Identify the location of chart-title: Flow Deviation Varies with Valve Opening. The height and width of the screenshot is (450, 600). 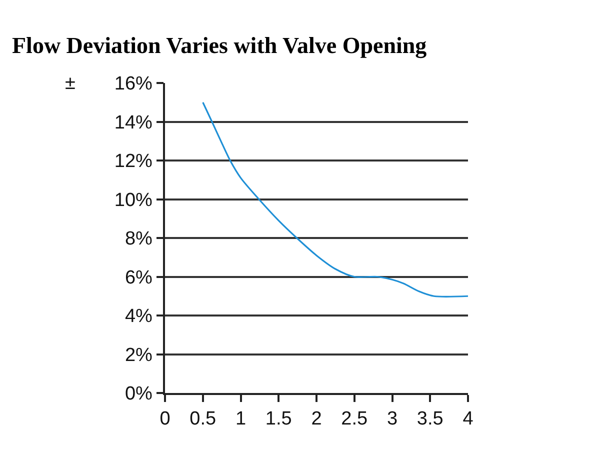
(220, 46).